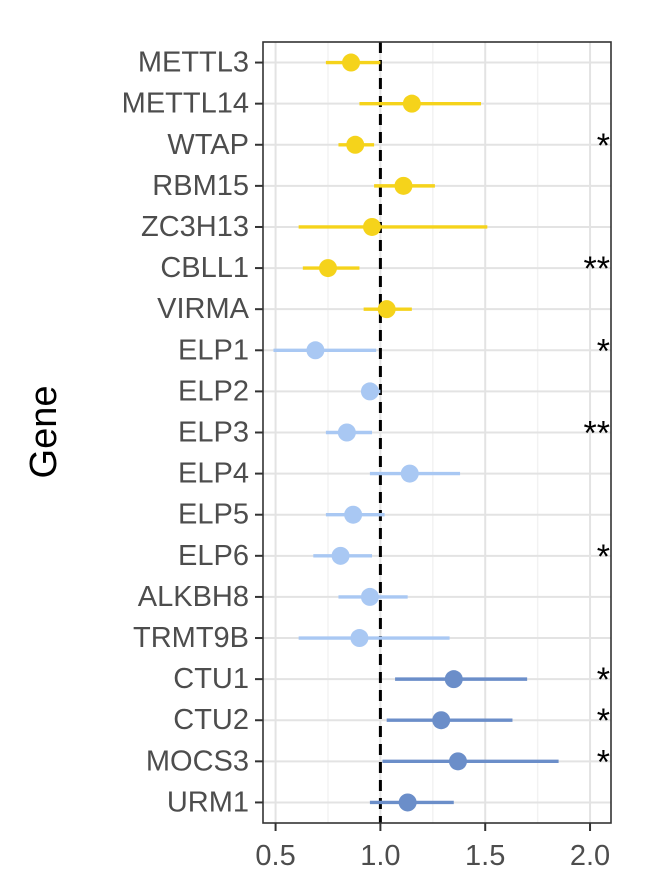 The width and height of the screenshot is (645, 879). What do you see at coordinates (441, 720) in the screenshot?
I see `point-ctu2` at bounding box center [441, 720].